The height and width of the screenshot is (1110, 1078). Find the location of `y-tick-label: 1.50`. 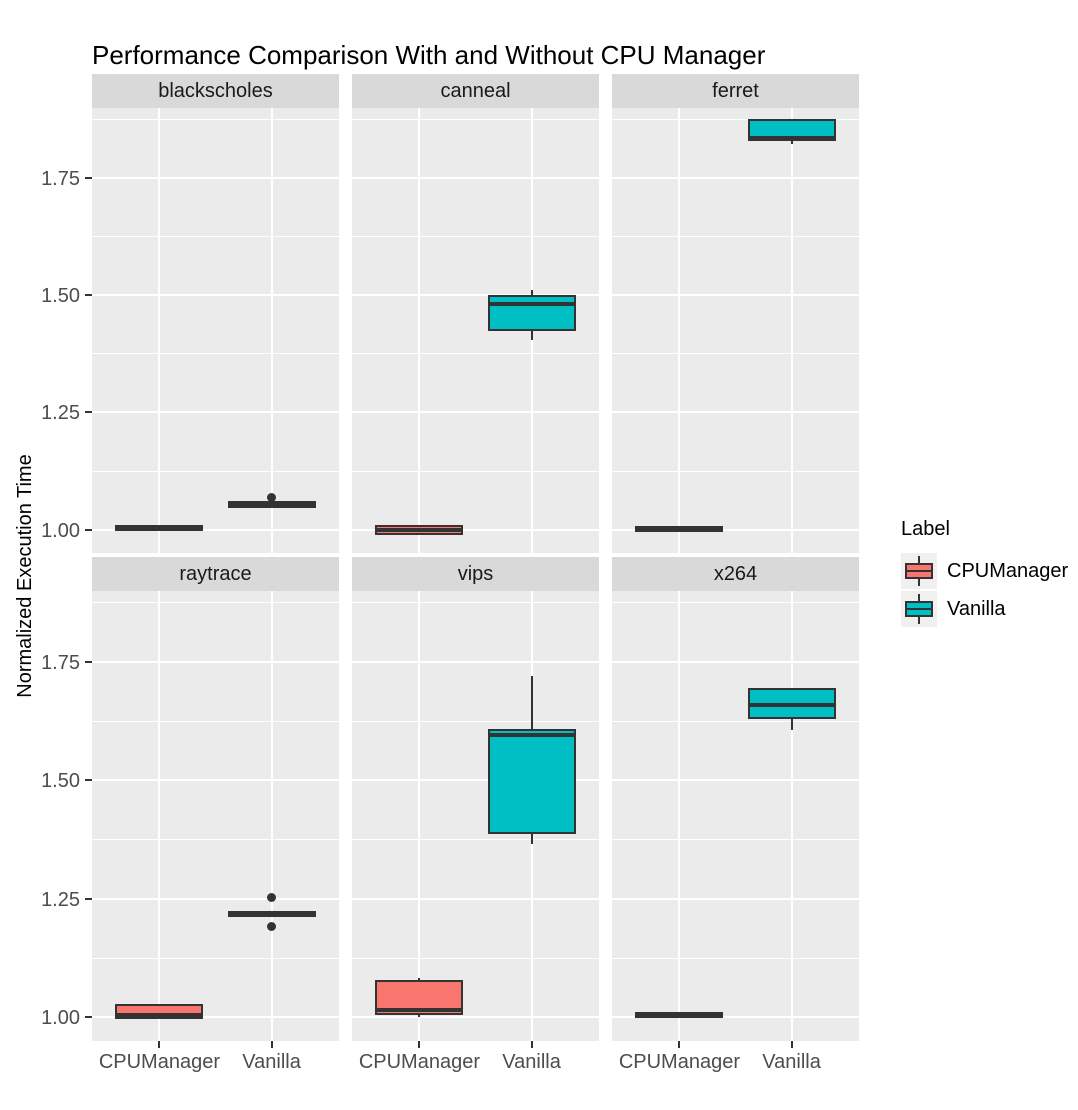

y-tick-label: 1.50 is located at coordinates (60, 781).